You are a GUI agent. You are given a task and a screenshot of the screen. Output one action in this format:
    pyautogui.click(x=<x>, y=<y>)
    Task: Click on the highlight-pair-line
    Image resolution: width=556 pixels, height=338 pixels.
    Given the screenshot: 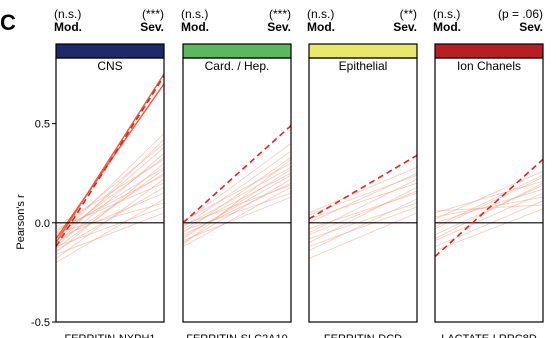 What is the action you would take?
    pyautogui.click(x=110, y=159)
    